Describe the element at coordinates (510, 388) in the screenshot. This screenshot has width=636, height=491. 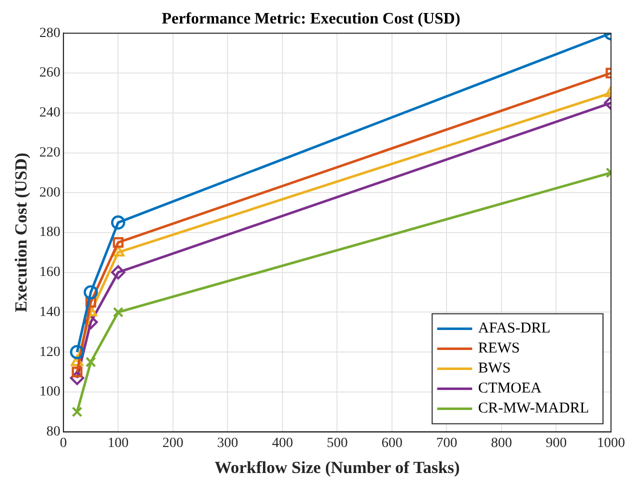
I see `legend-label: CTMOEA` at that location.